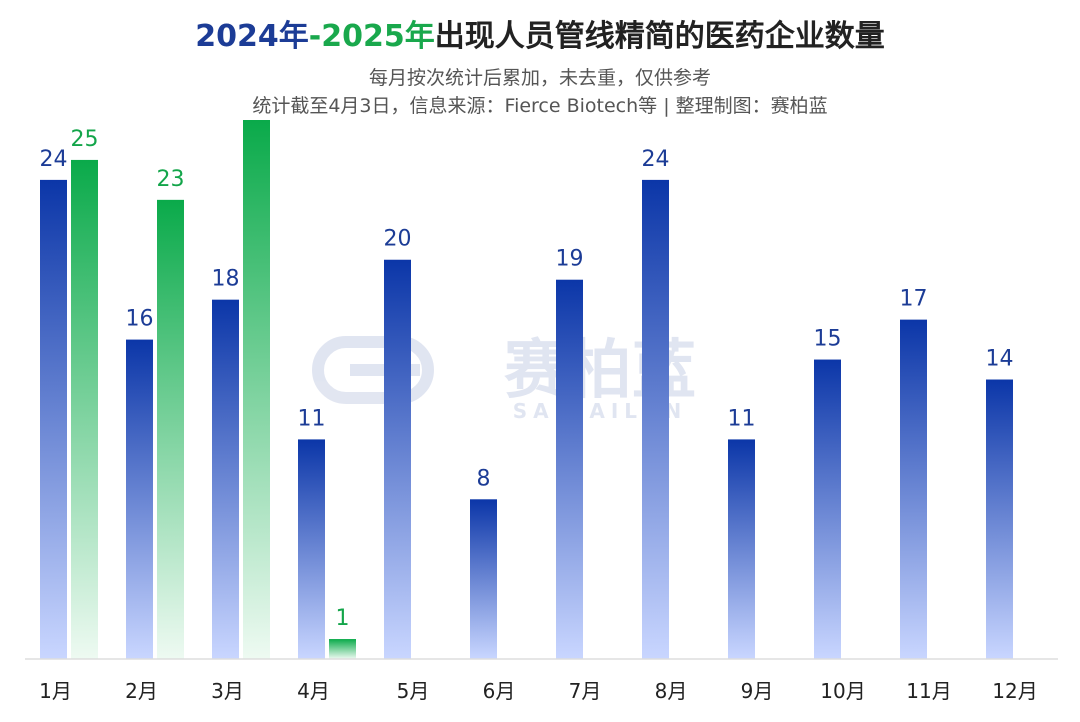 Image resolution: width=1080 pixels, height=722 pixels. I want to click on data-label-2024-12: 14, so click(1000, 359).